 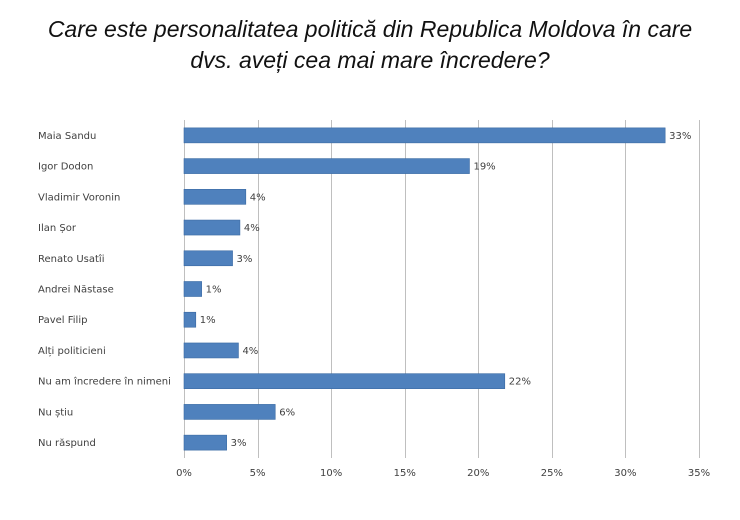 I want to click on category-label: Ilan Șor, so click(x=57, y=228).